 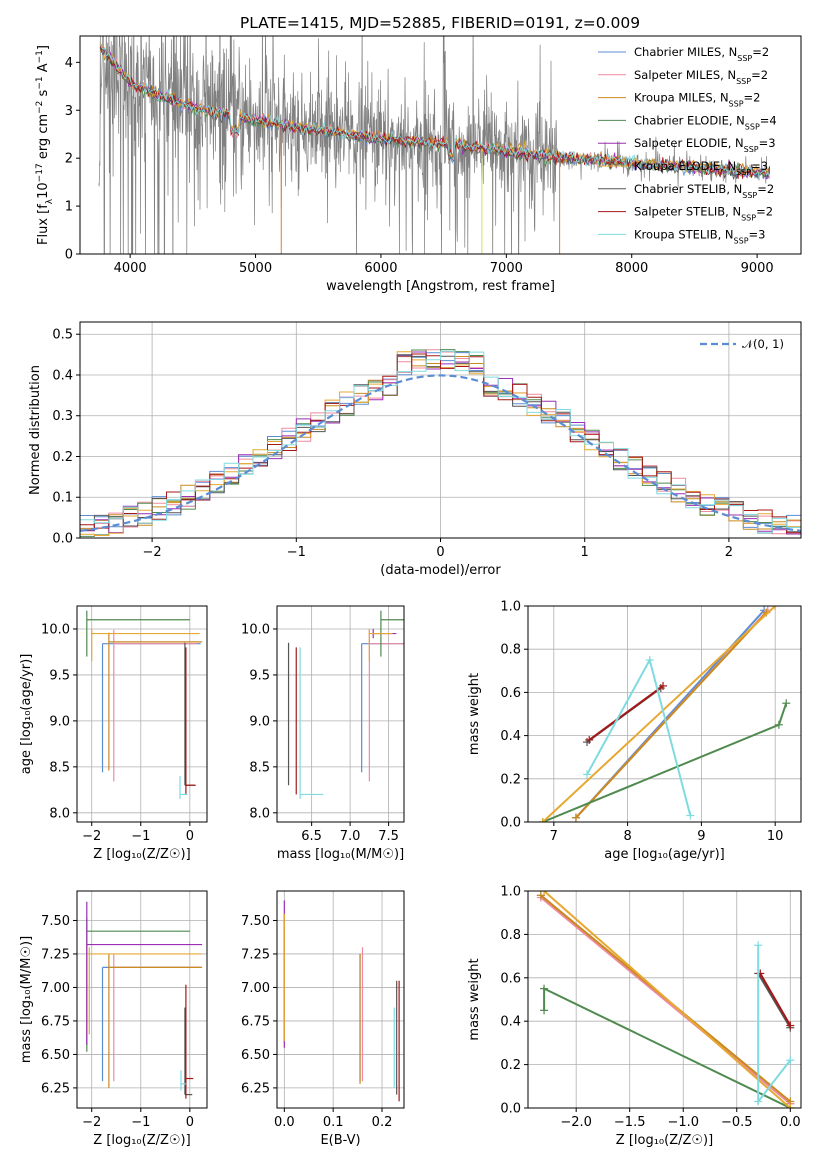 I want to click on y-axis-label-part: ], so click(x=43, y=47).